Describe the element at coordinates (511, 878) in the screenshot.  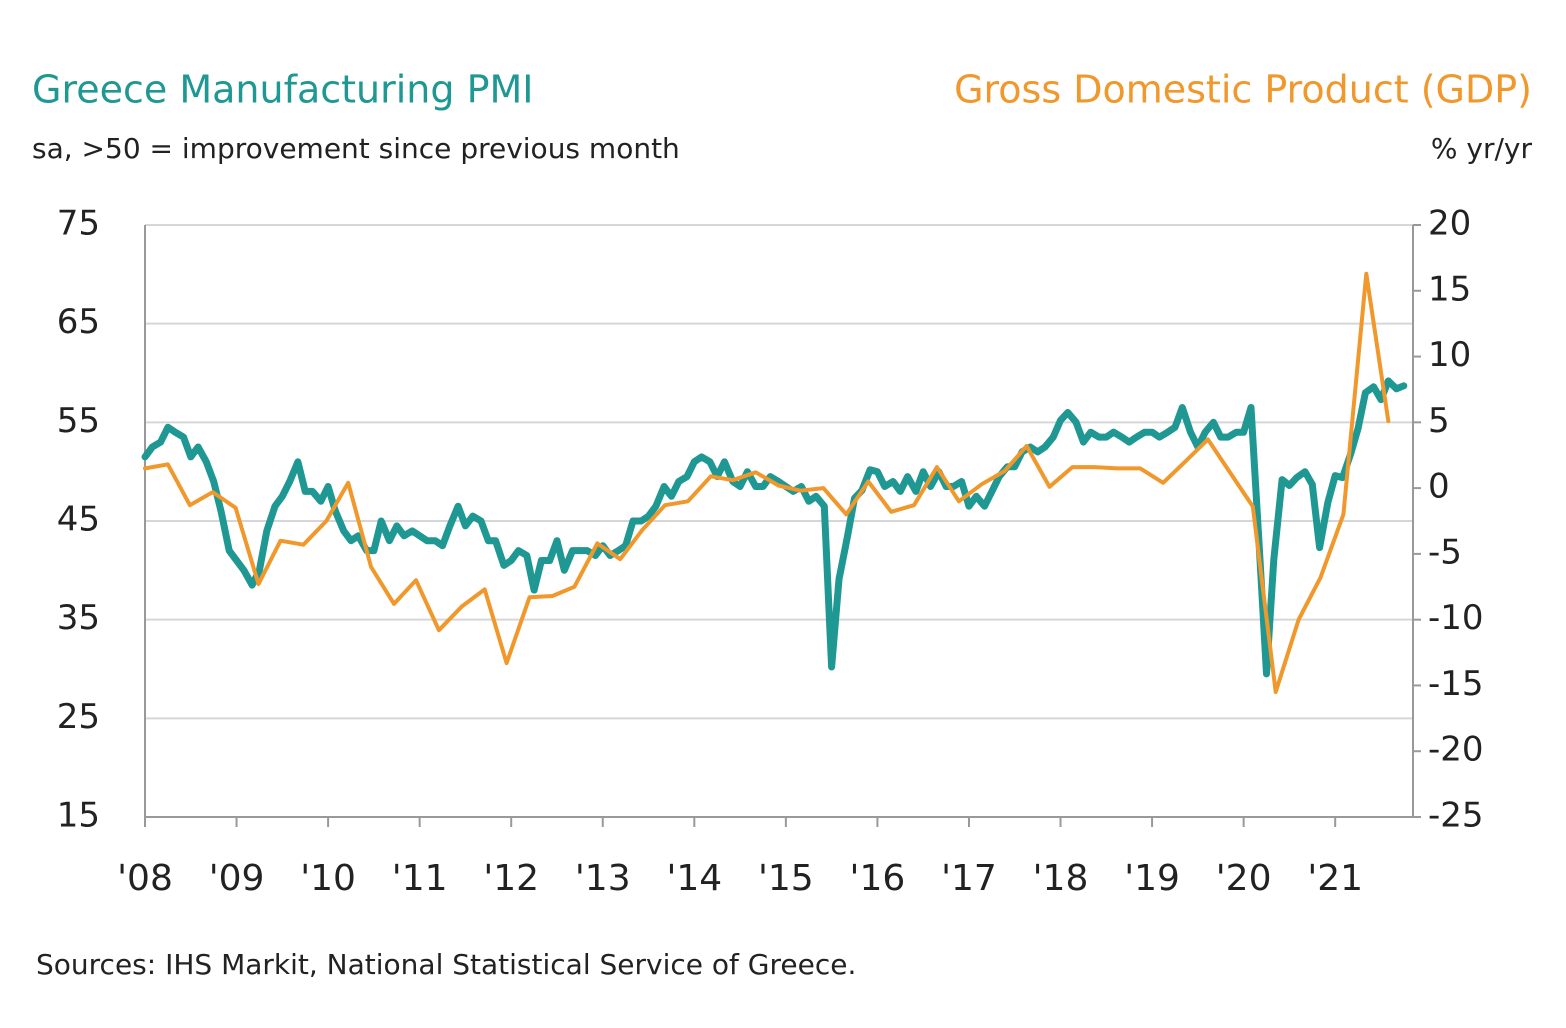
I see `x-tick-label: '12` at that location.